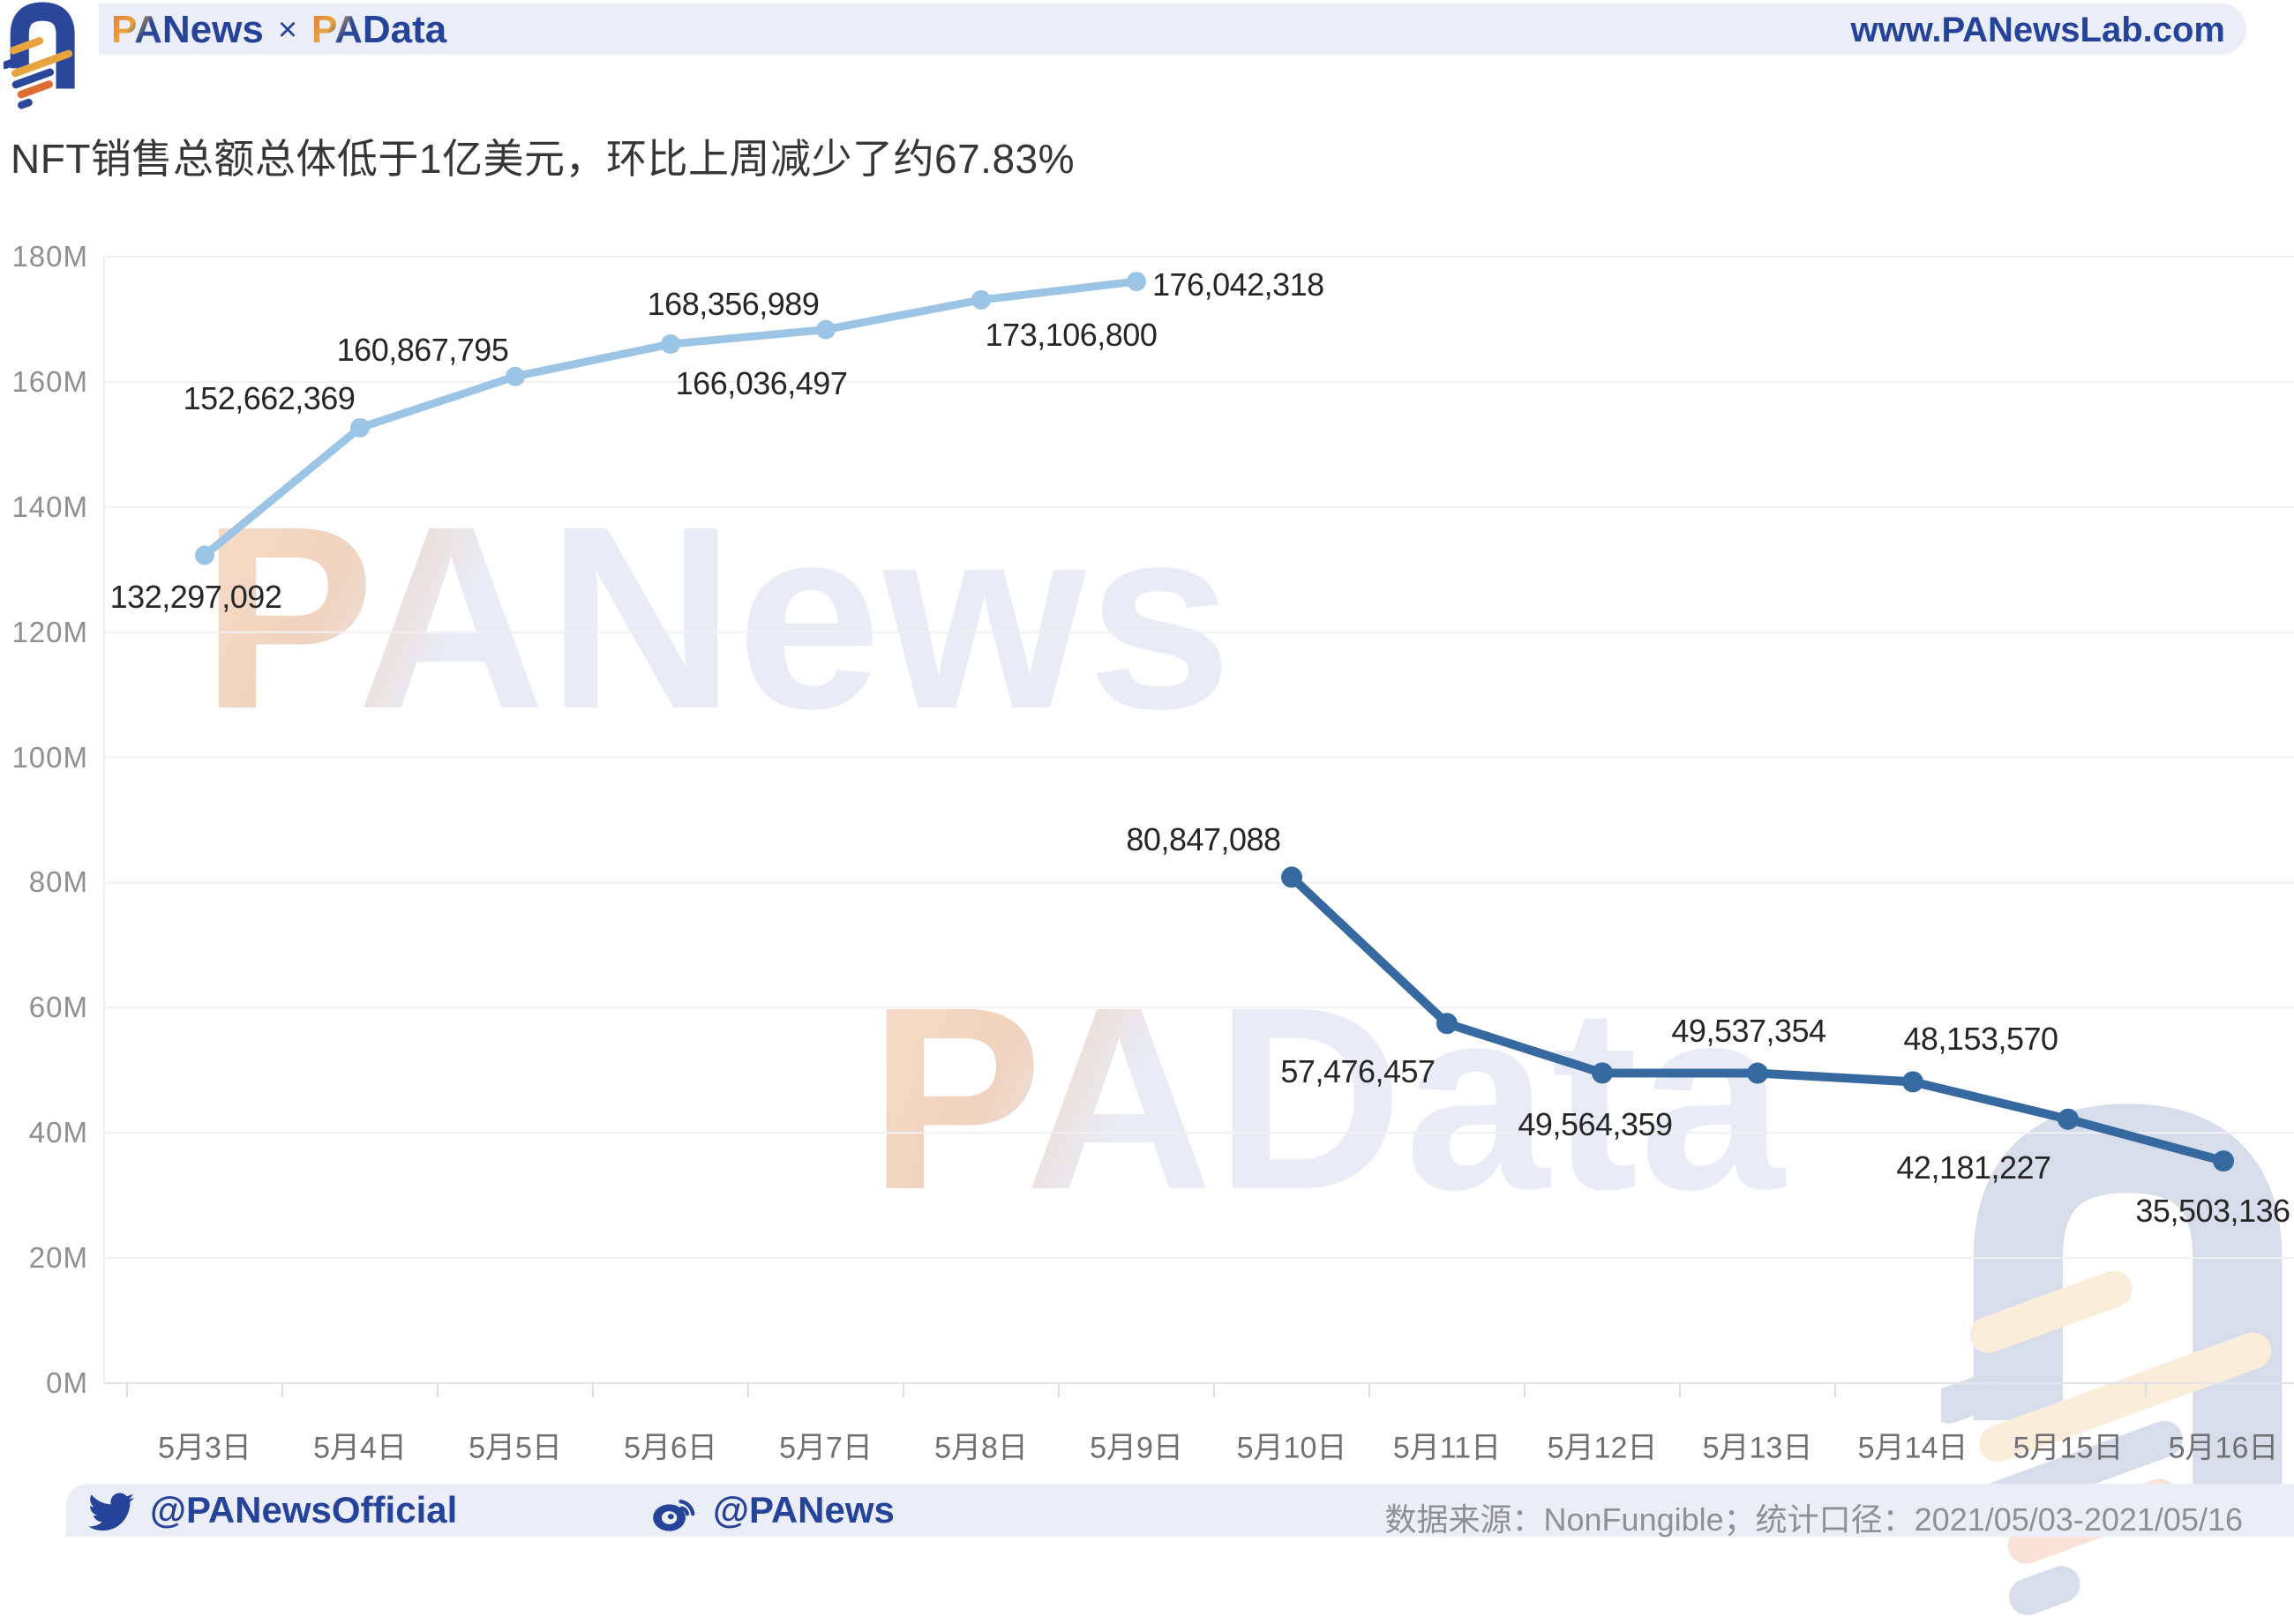 This screenshot has width=2294, height=1624. I want to click on site-url: www.PANewsLab.com, so click(2038, 30).